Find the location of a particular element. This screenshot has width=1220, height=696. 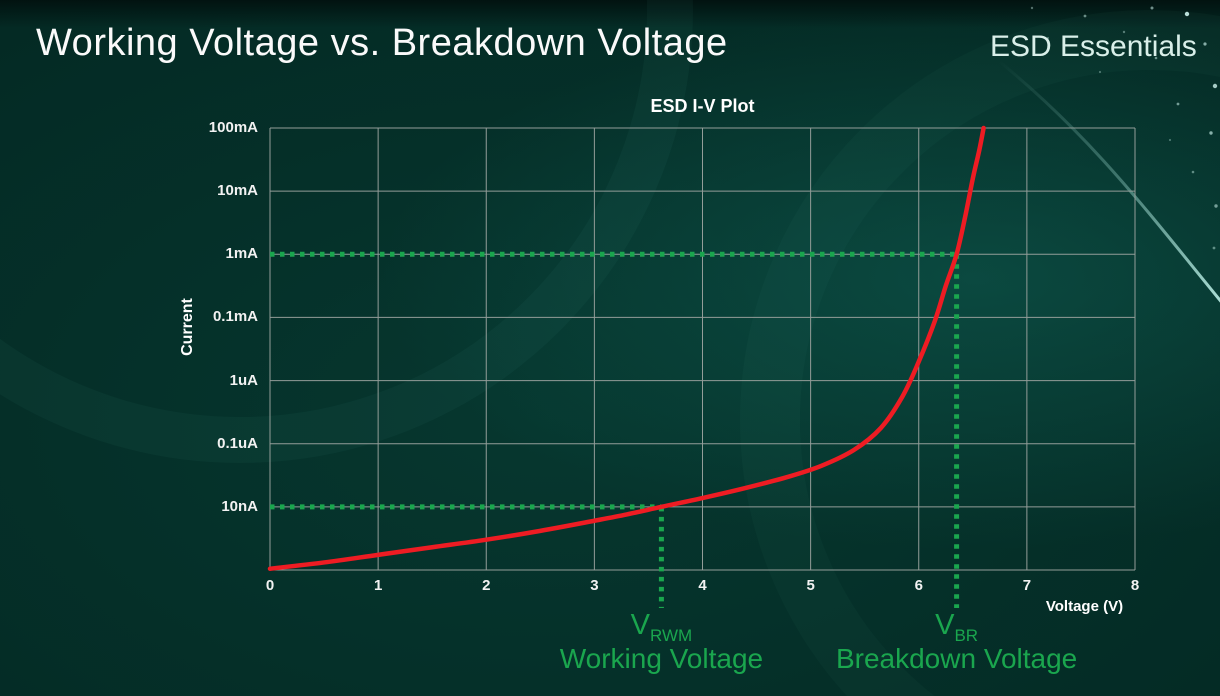

decor-swoosh is located at coordinates (1109, 181).